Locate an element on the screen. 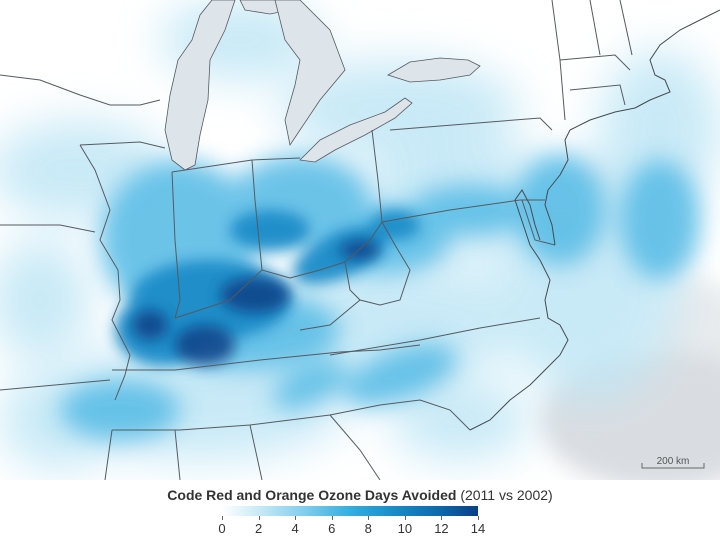 Image resolution: width=720 pixels, height=536 pixels. chesapeake-bay is located at coordinates (527, 225).